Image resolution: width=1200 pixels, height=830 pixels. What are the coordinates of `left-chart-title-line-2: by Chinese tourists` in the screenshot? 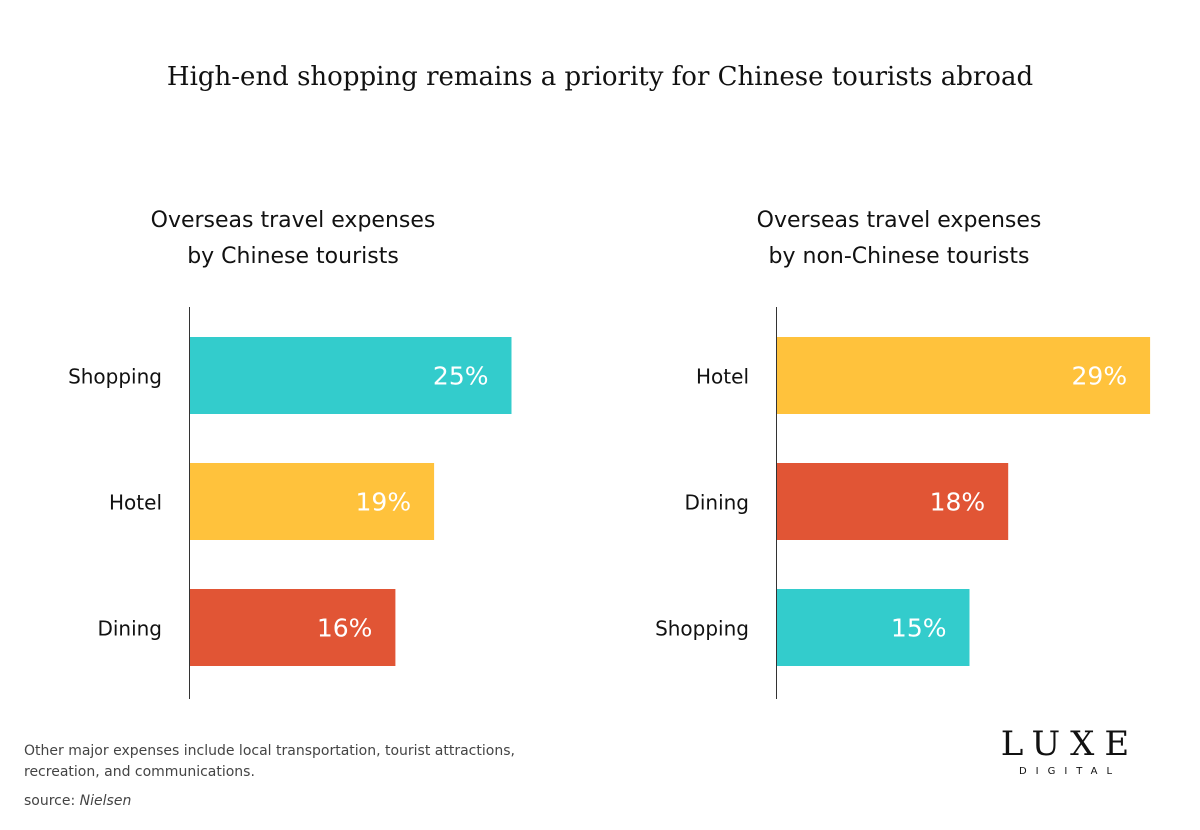 It's located at (293, 256).